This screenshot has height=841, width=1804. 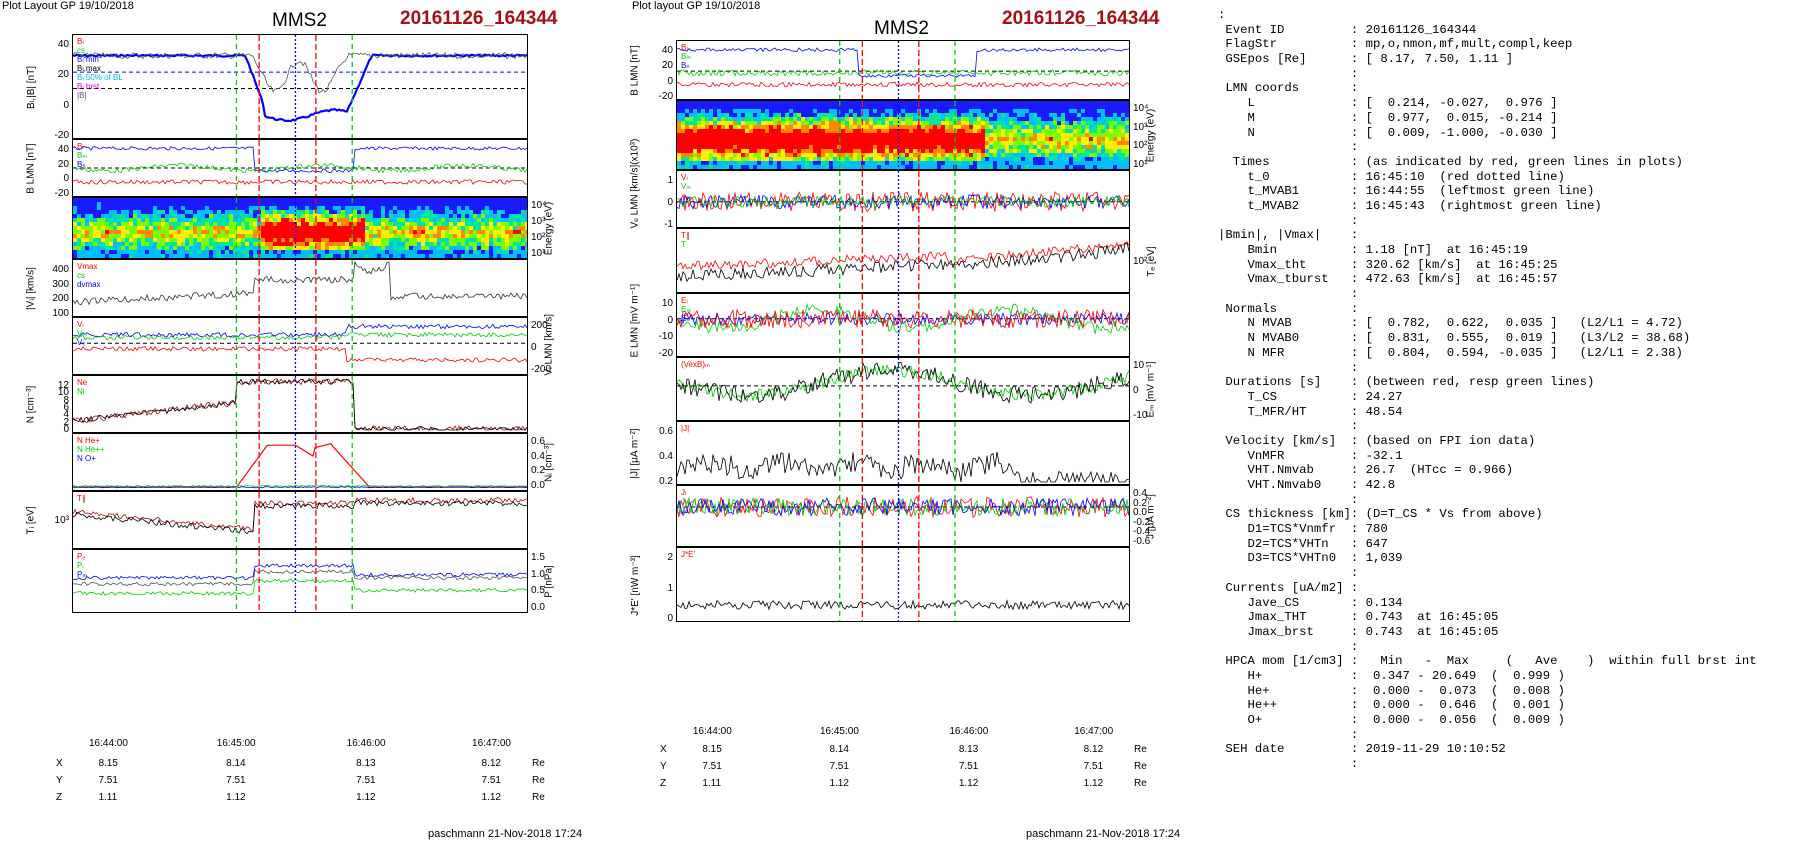 What do you see at coordinates (60, 269) in the screenshot?
I see `left-panel-4-ytick: 400` at bounding box center [60, 269].